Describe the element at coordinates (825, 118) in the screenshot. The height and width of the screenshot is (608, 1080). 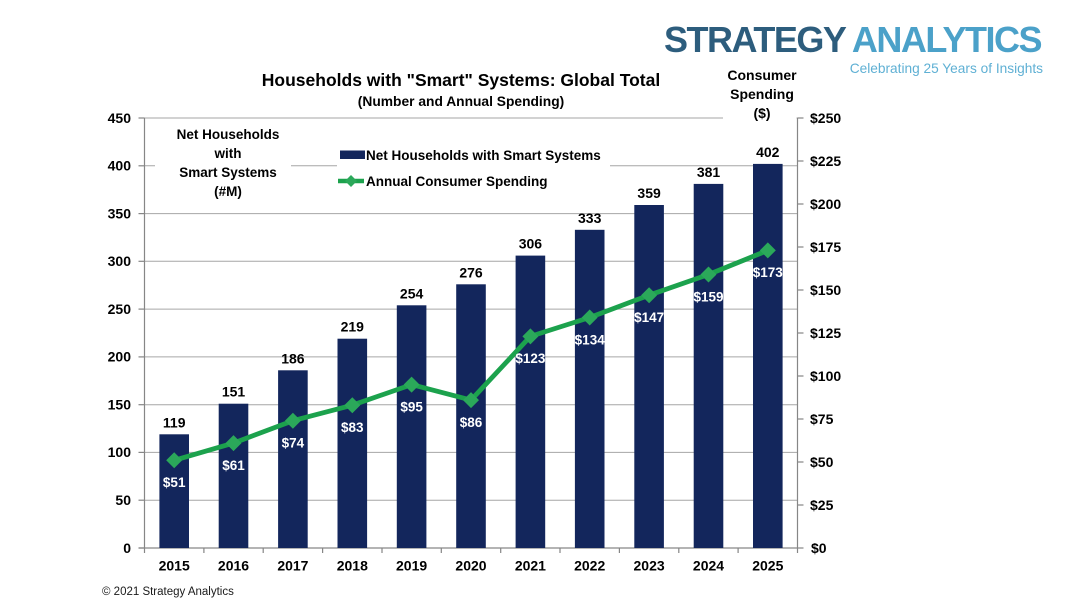
I see `svg-text: $250` at that location.